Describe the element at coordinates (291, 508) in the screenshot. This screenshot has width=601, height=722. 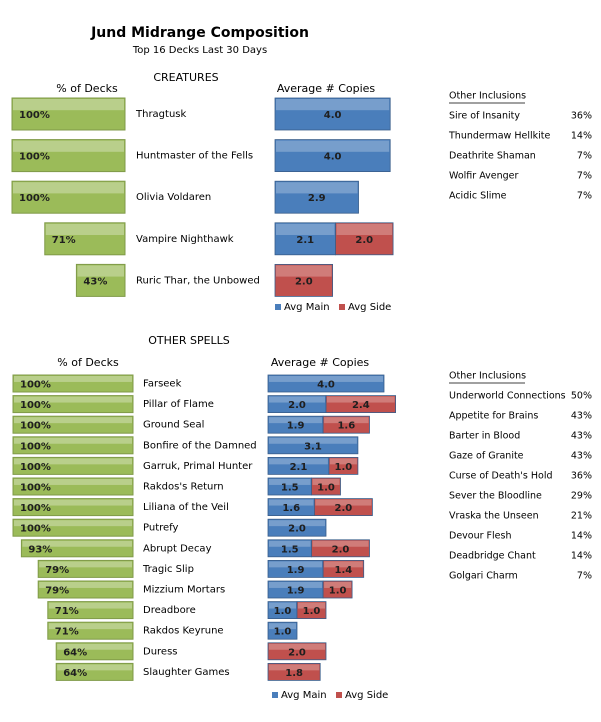
I see `value-label: 1.6` at that location.